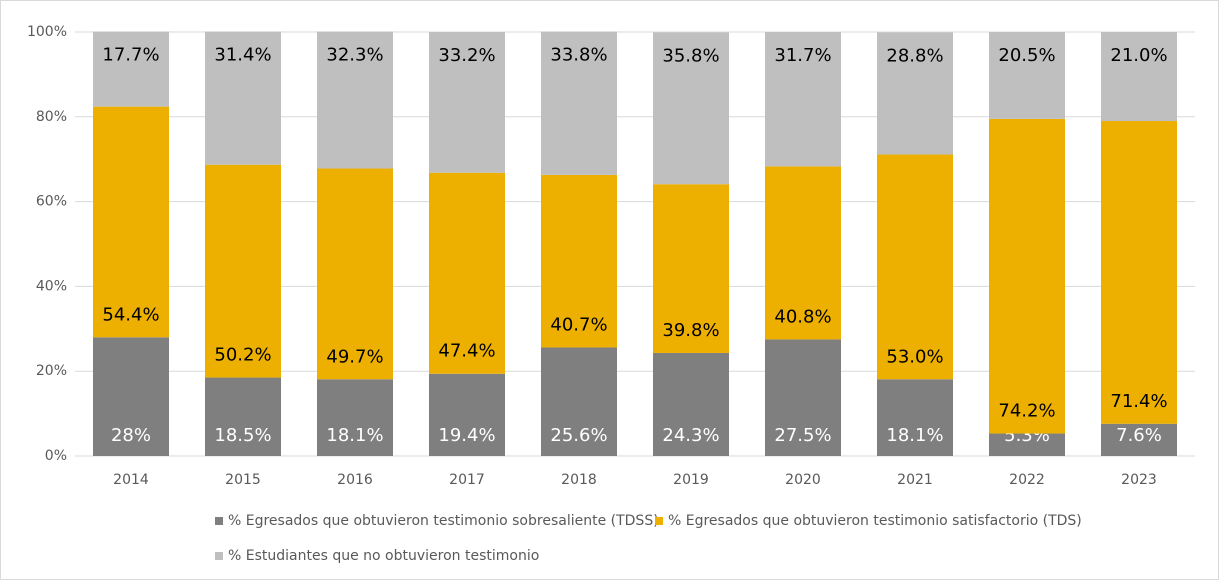  What do you see at coordinates (56, 456) in the screenshot?
I see `y-tick-label: 0%` at bounding box center [56, 456].